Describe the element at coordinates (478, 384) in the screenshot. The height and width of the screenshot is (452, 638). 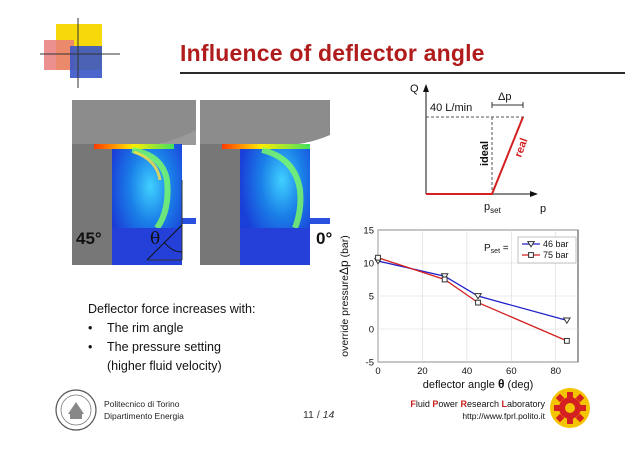
I see `chart-x-label: deflector angle θ (deg)` at that location.